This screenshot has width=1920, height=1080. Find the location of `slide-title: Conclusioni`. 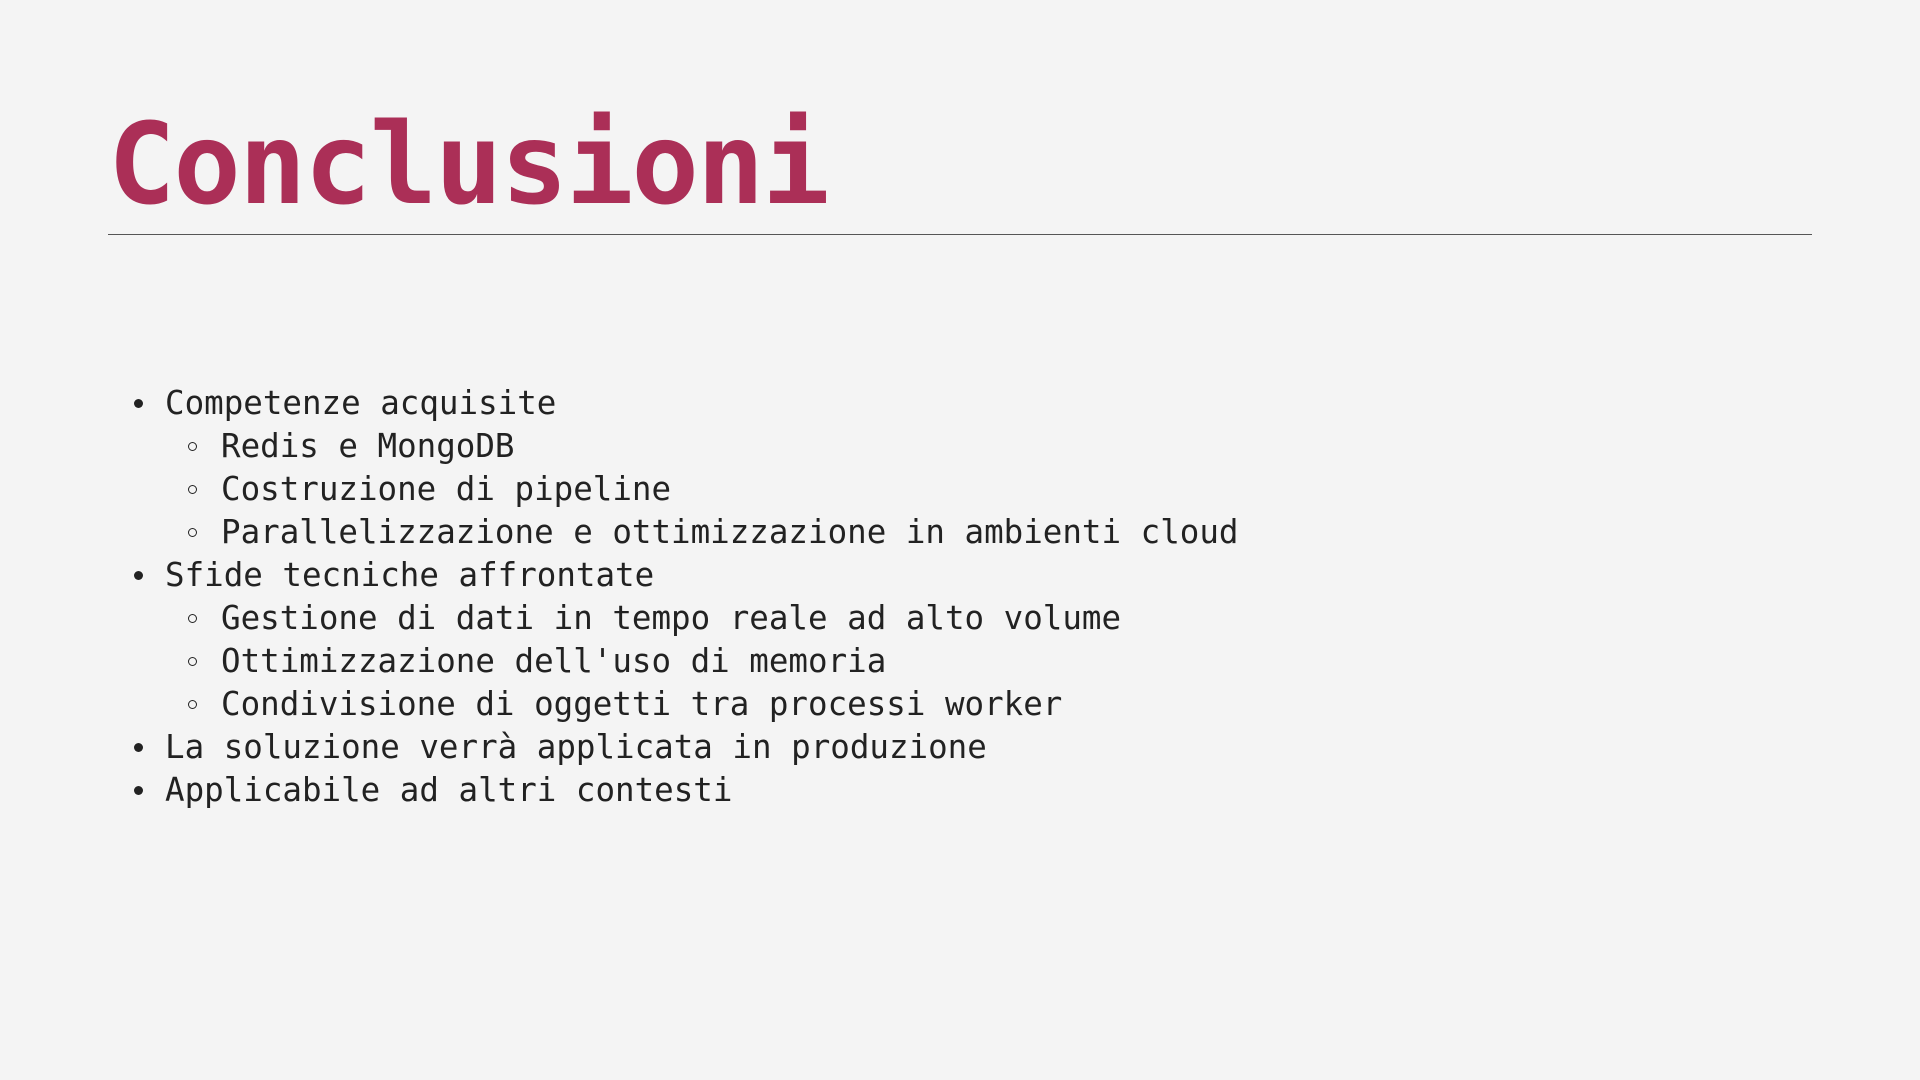

slide-title: Conclusioni is located at coordinates (469, 165).